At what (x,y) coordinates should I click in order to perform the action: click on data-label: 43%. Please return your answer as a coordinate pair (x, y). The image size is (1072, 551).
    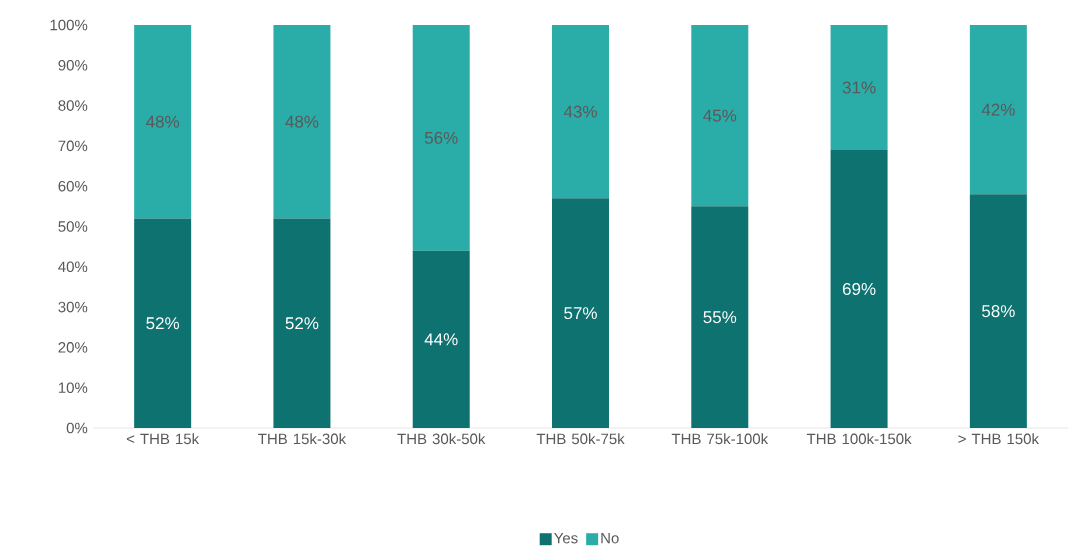
    Looking at the image, I should click on (580, 111).